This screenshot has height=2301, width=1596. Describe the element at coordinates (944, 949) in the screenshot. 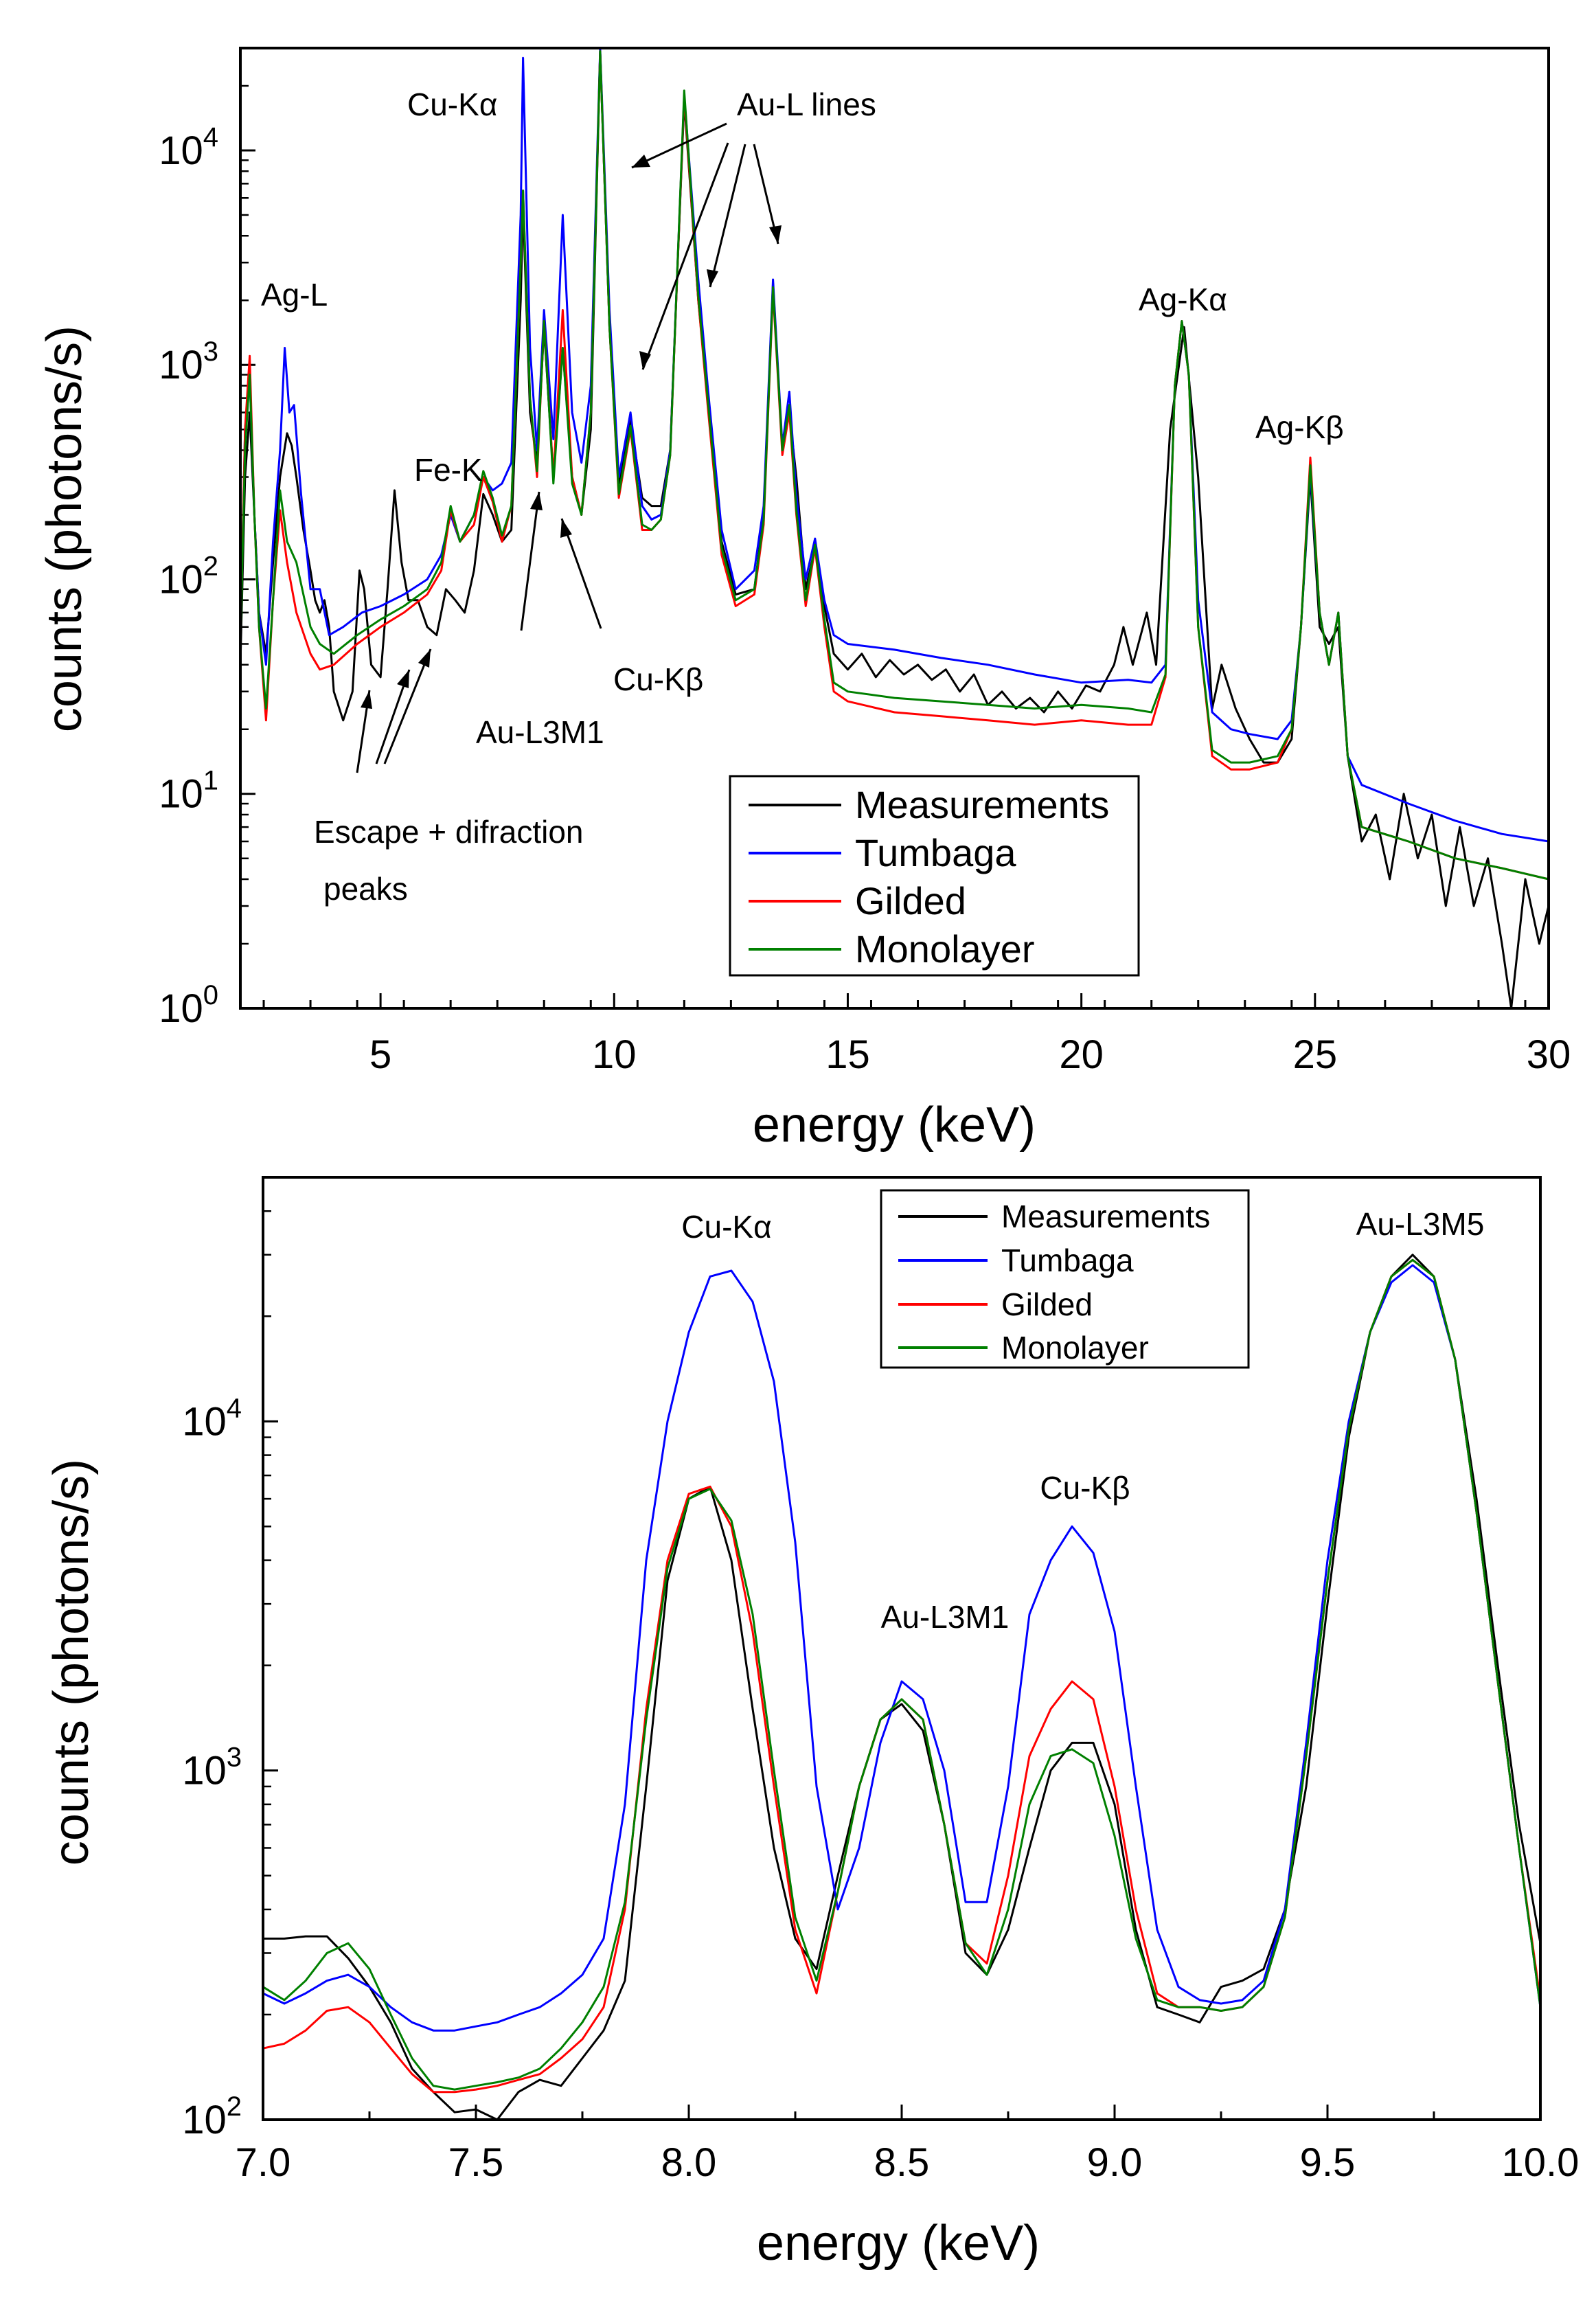

I see `legend-label-monolayer: Monolayer` at that location.